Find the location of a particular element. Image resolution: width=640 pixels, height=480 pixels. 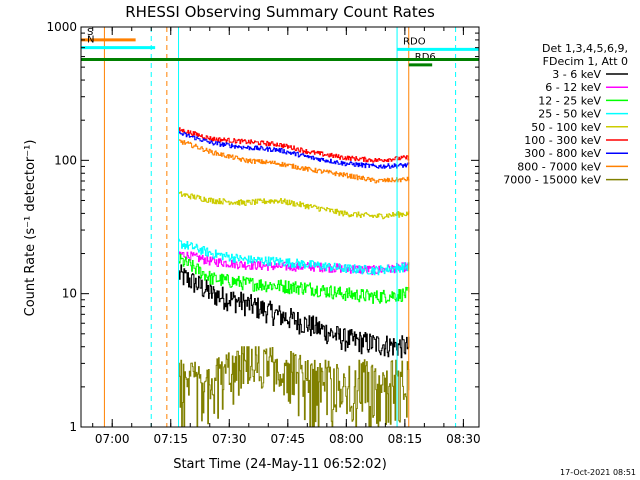

legend-header-1: FDecim 1, Att 0 is located at coordinates (585, 61).